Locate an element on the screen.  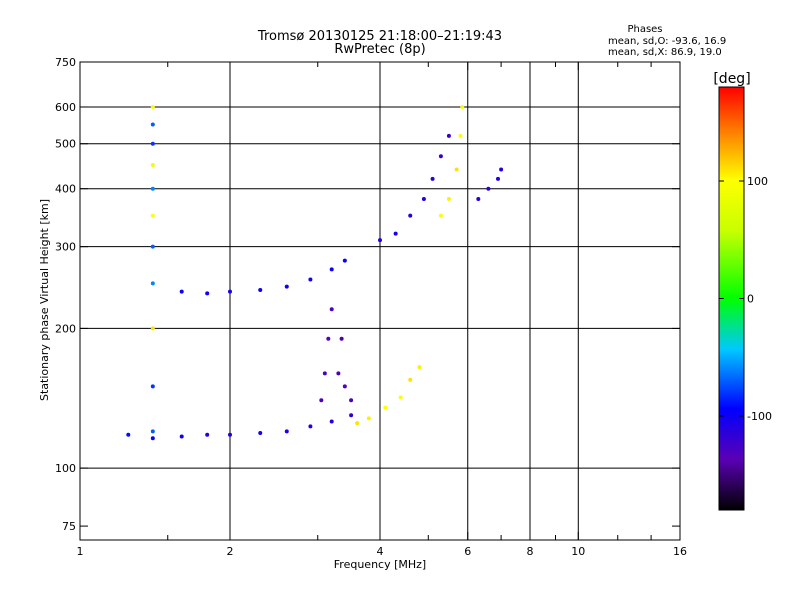
x-tick-label: 10 is located at coordinates (578, 551).